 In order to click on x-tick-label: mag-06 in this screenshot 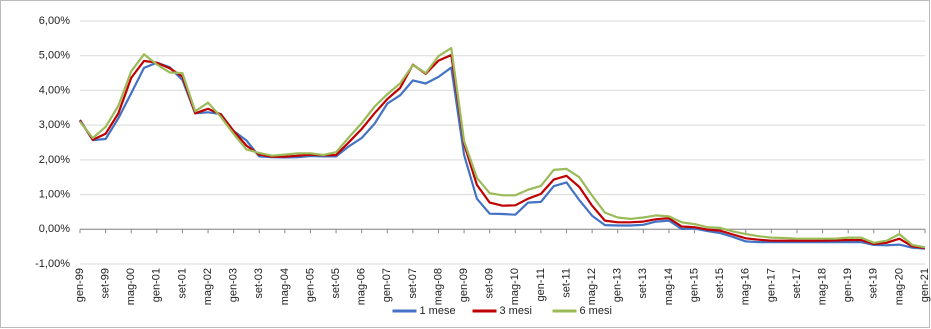, I will do `click(362, 286)`.